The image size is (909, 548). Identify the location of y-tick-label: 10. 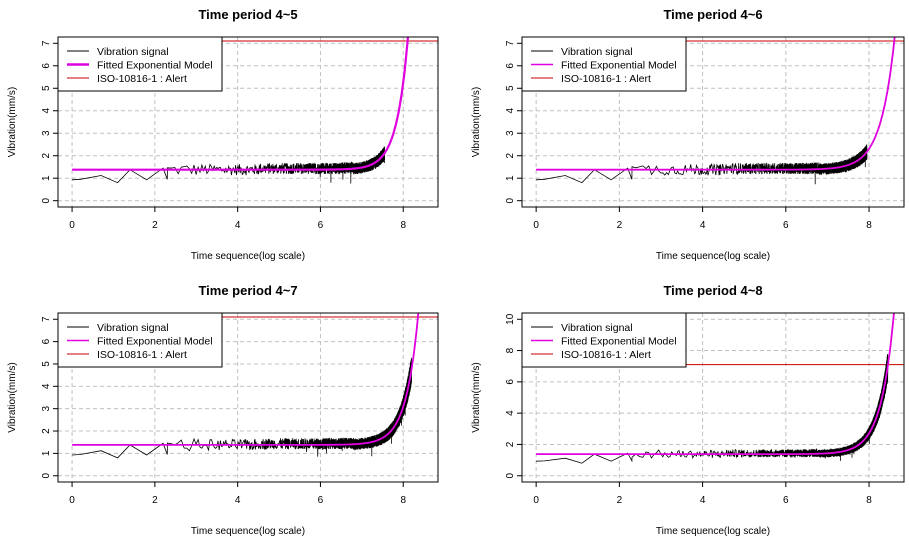
(510, 319).